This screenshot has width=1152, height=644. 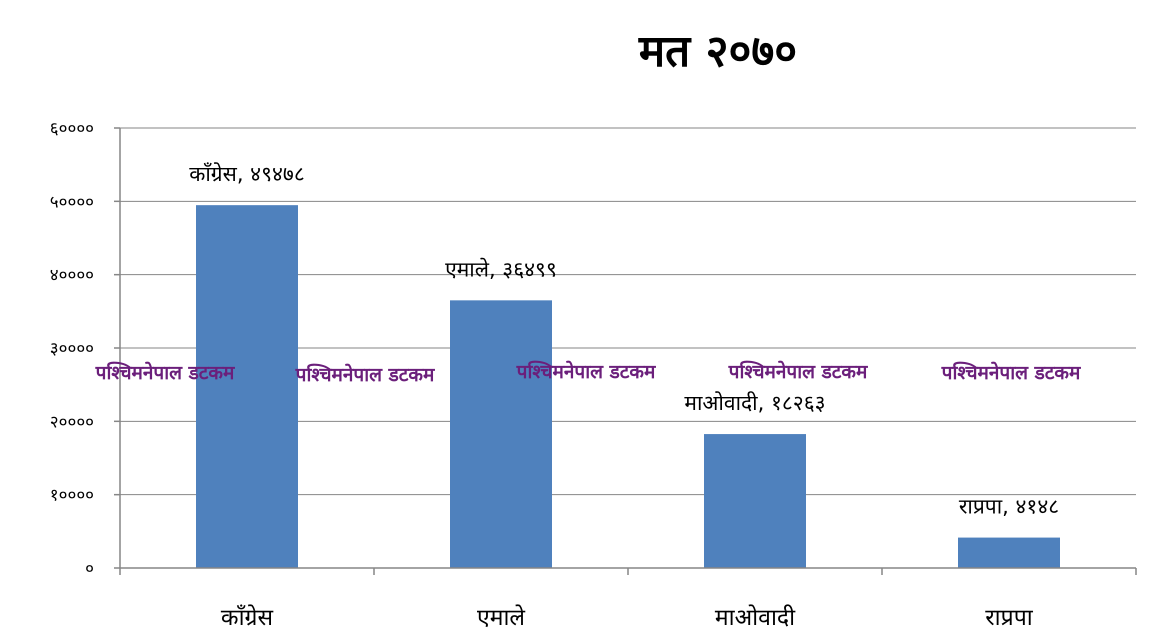 What do you see at coordinates (1009, 618) in the screenshot?
I see `x-tick-label: राप्रपा` at bounding box center [1009, 618].